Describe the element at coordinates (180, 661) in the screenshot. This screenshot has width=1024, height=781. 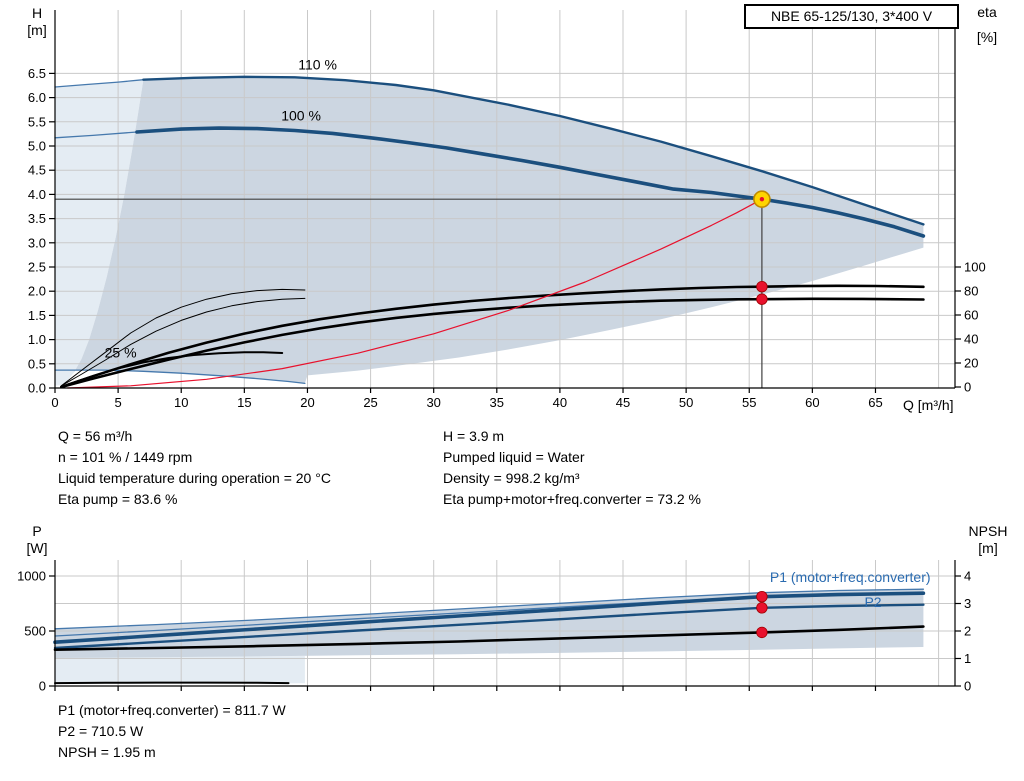
I see `power-envelope-light` at that location.